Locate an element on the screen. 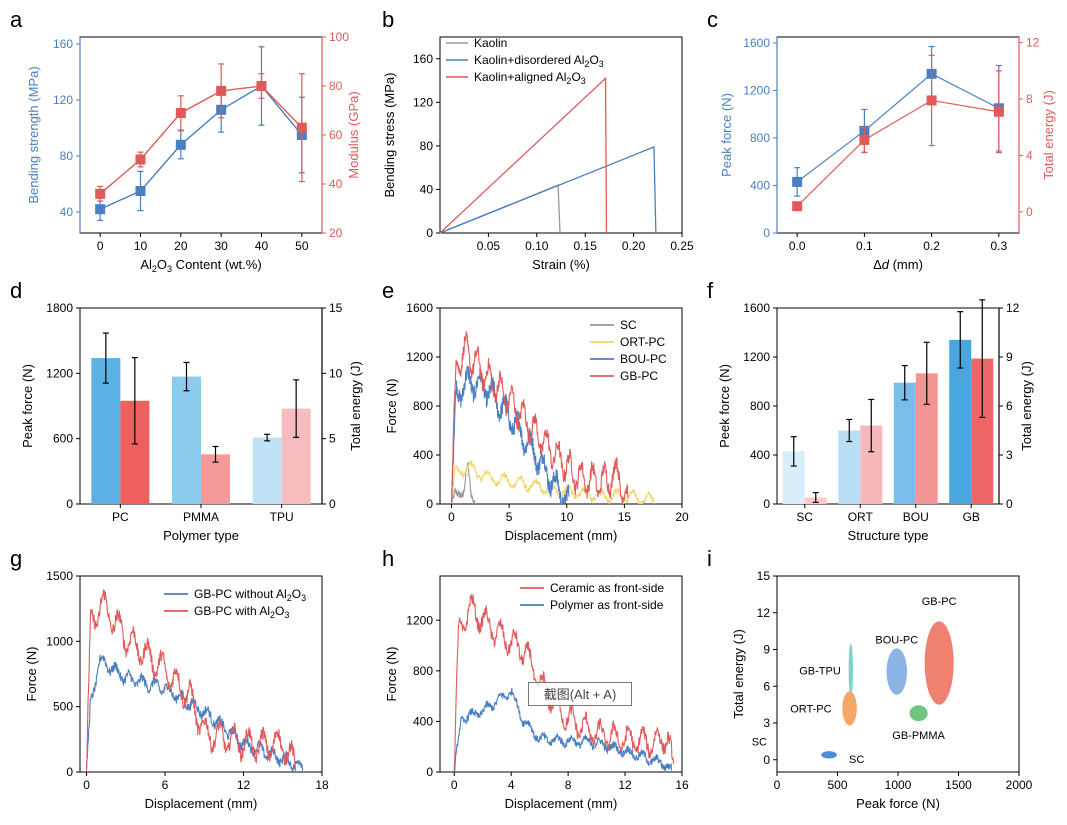  plot-frame is located at coordinates (201, 135).